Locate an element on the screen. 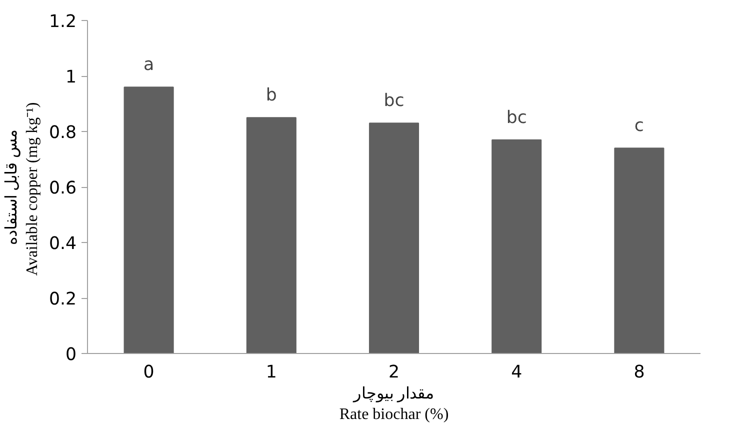  x-tick-label: 1 is located at coordinates (271, 372).